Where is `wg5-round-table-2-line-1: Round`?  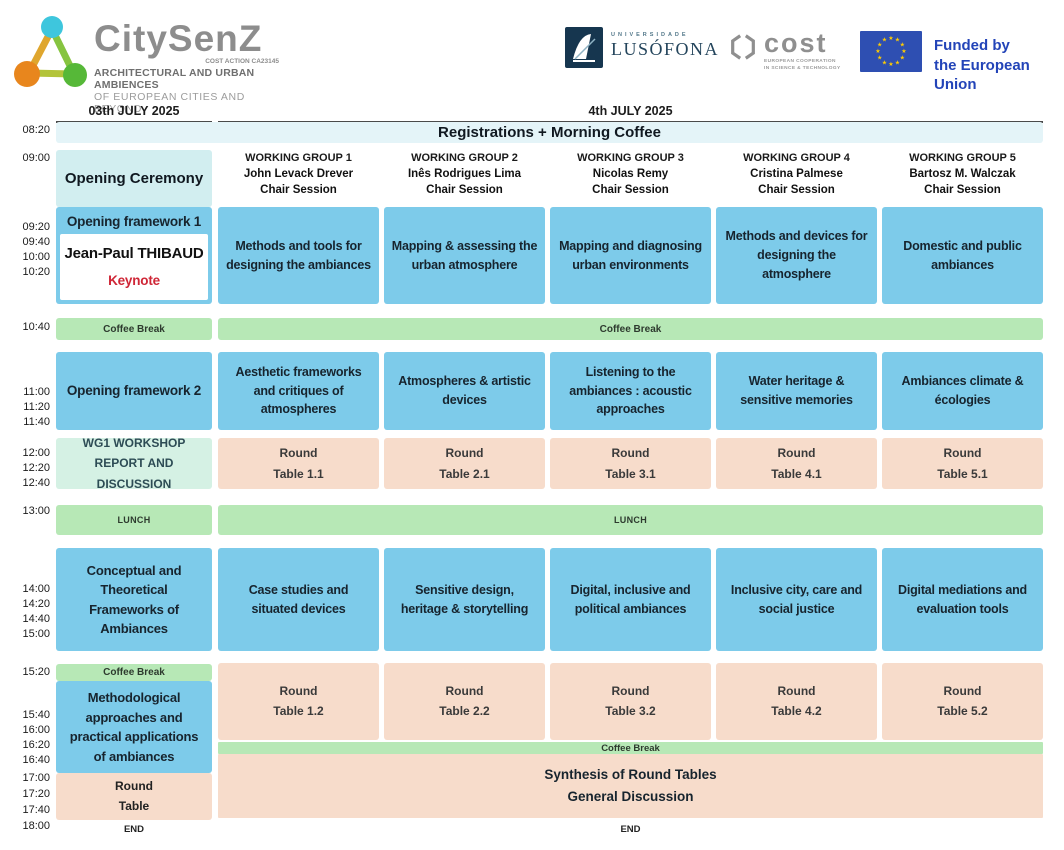
wg5-round-table-2-line-1: Round is located at coordinates (962, 691).